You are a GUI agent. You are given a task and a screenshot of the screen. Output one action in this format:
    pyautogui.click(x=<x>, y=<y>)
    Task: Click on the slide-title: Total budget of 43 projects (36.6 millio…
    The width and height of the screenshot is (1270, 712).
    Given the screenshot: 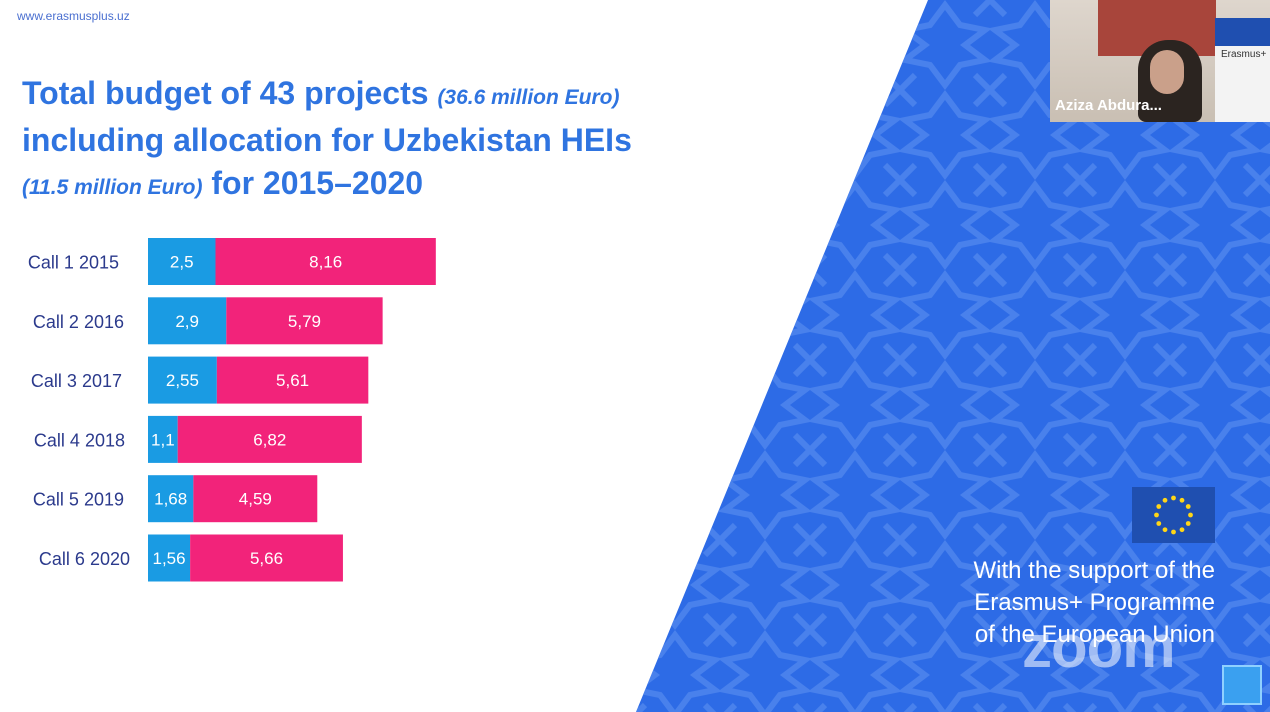 What is the action you would take?
    pyautogui.click(x=372, y=140)
    